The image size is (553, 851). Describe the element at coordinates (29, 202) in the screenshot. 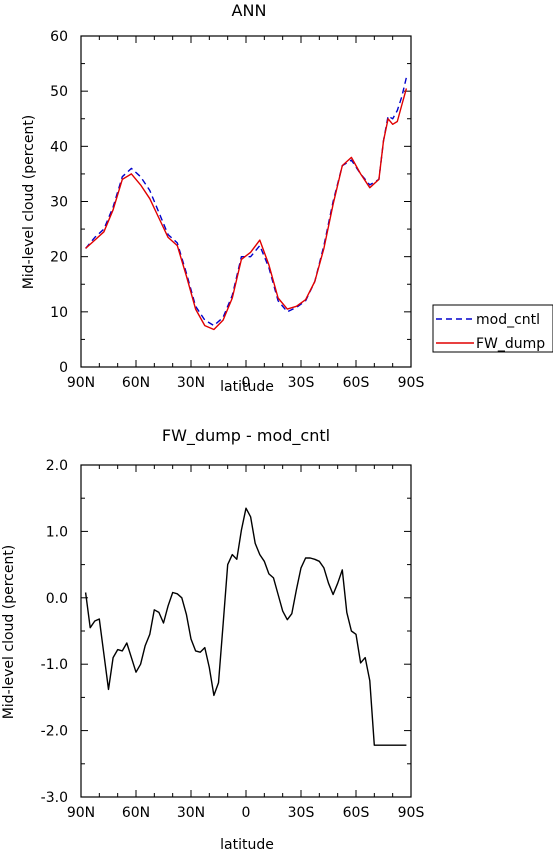

I see `top-y-axis-label: Mid-level cloud (percent)` at that location.